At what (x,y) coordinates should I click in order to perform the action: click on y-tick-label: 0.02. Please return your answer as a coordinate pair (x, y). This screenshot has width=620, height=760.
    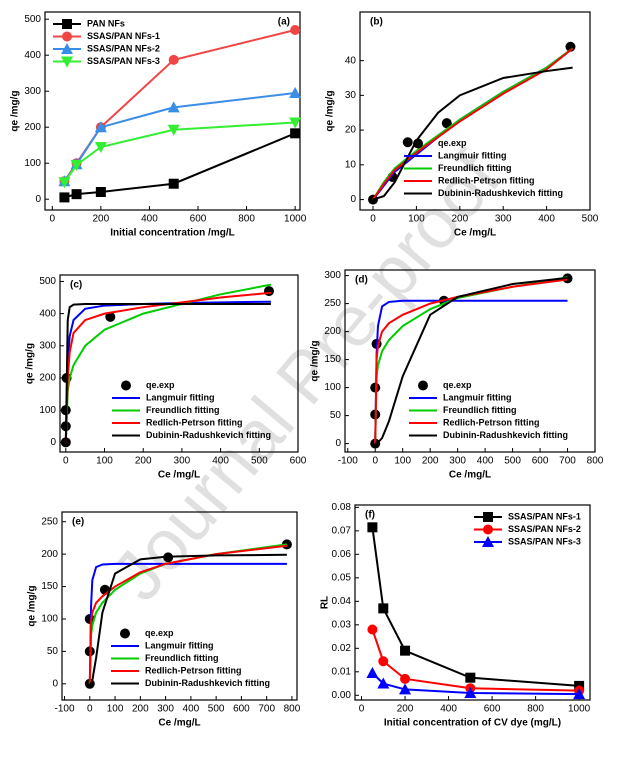
    Looking at the image, I should click on (342, 648).